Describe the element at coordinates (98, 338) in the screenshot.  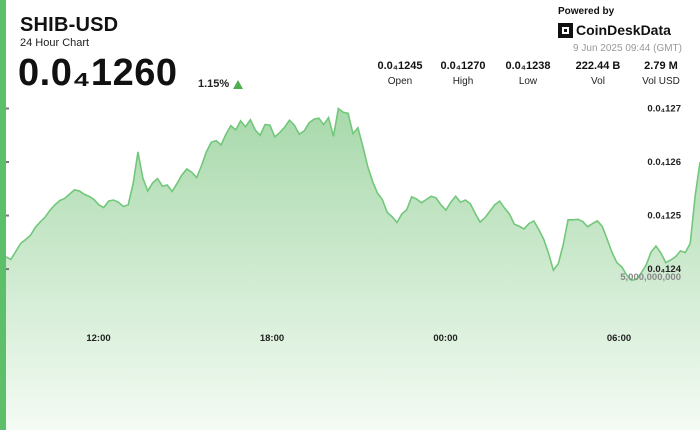
I see `time-tick-label: 12:00` at that location.